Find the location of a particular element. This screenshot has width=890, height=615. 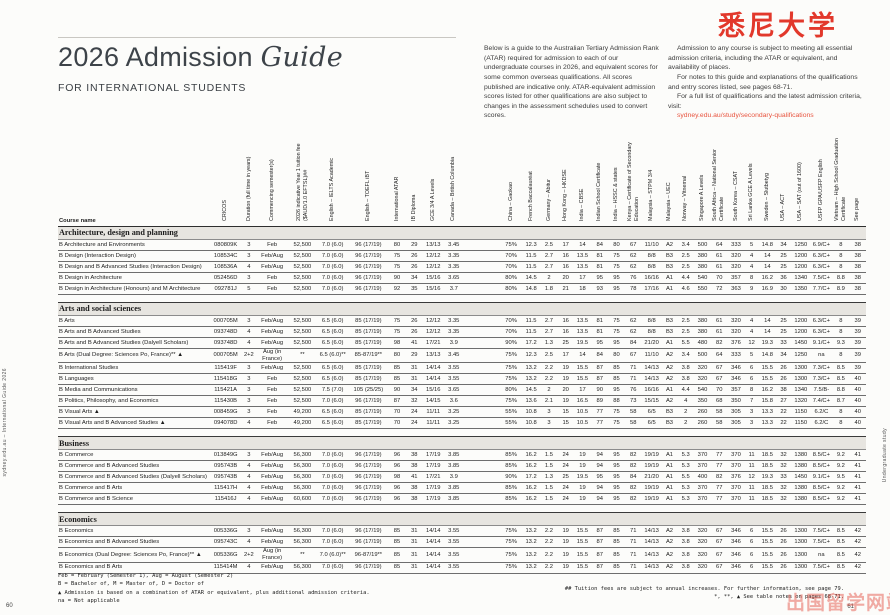

section-gap-row is located at coordinates (462, 433).